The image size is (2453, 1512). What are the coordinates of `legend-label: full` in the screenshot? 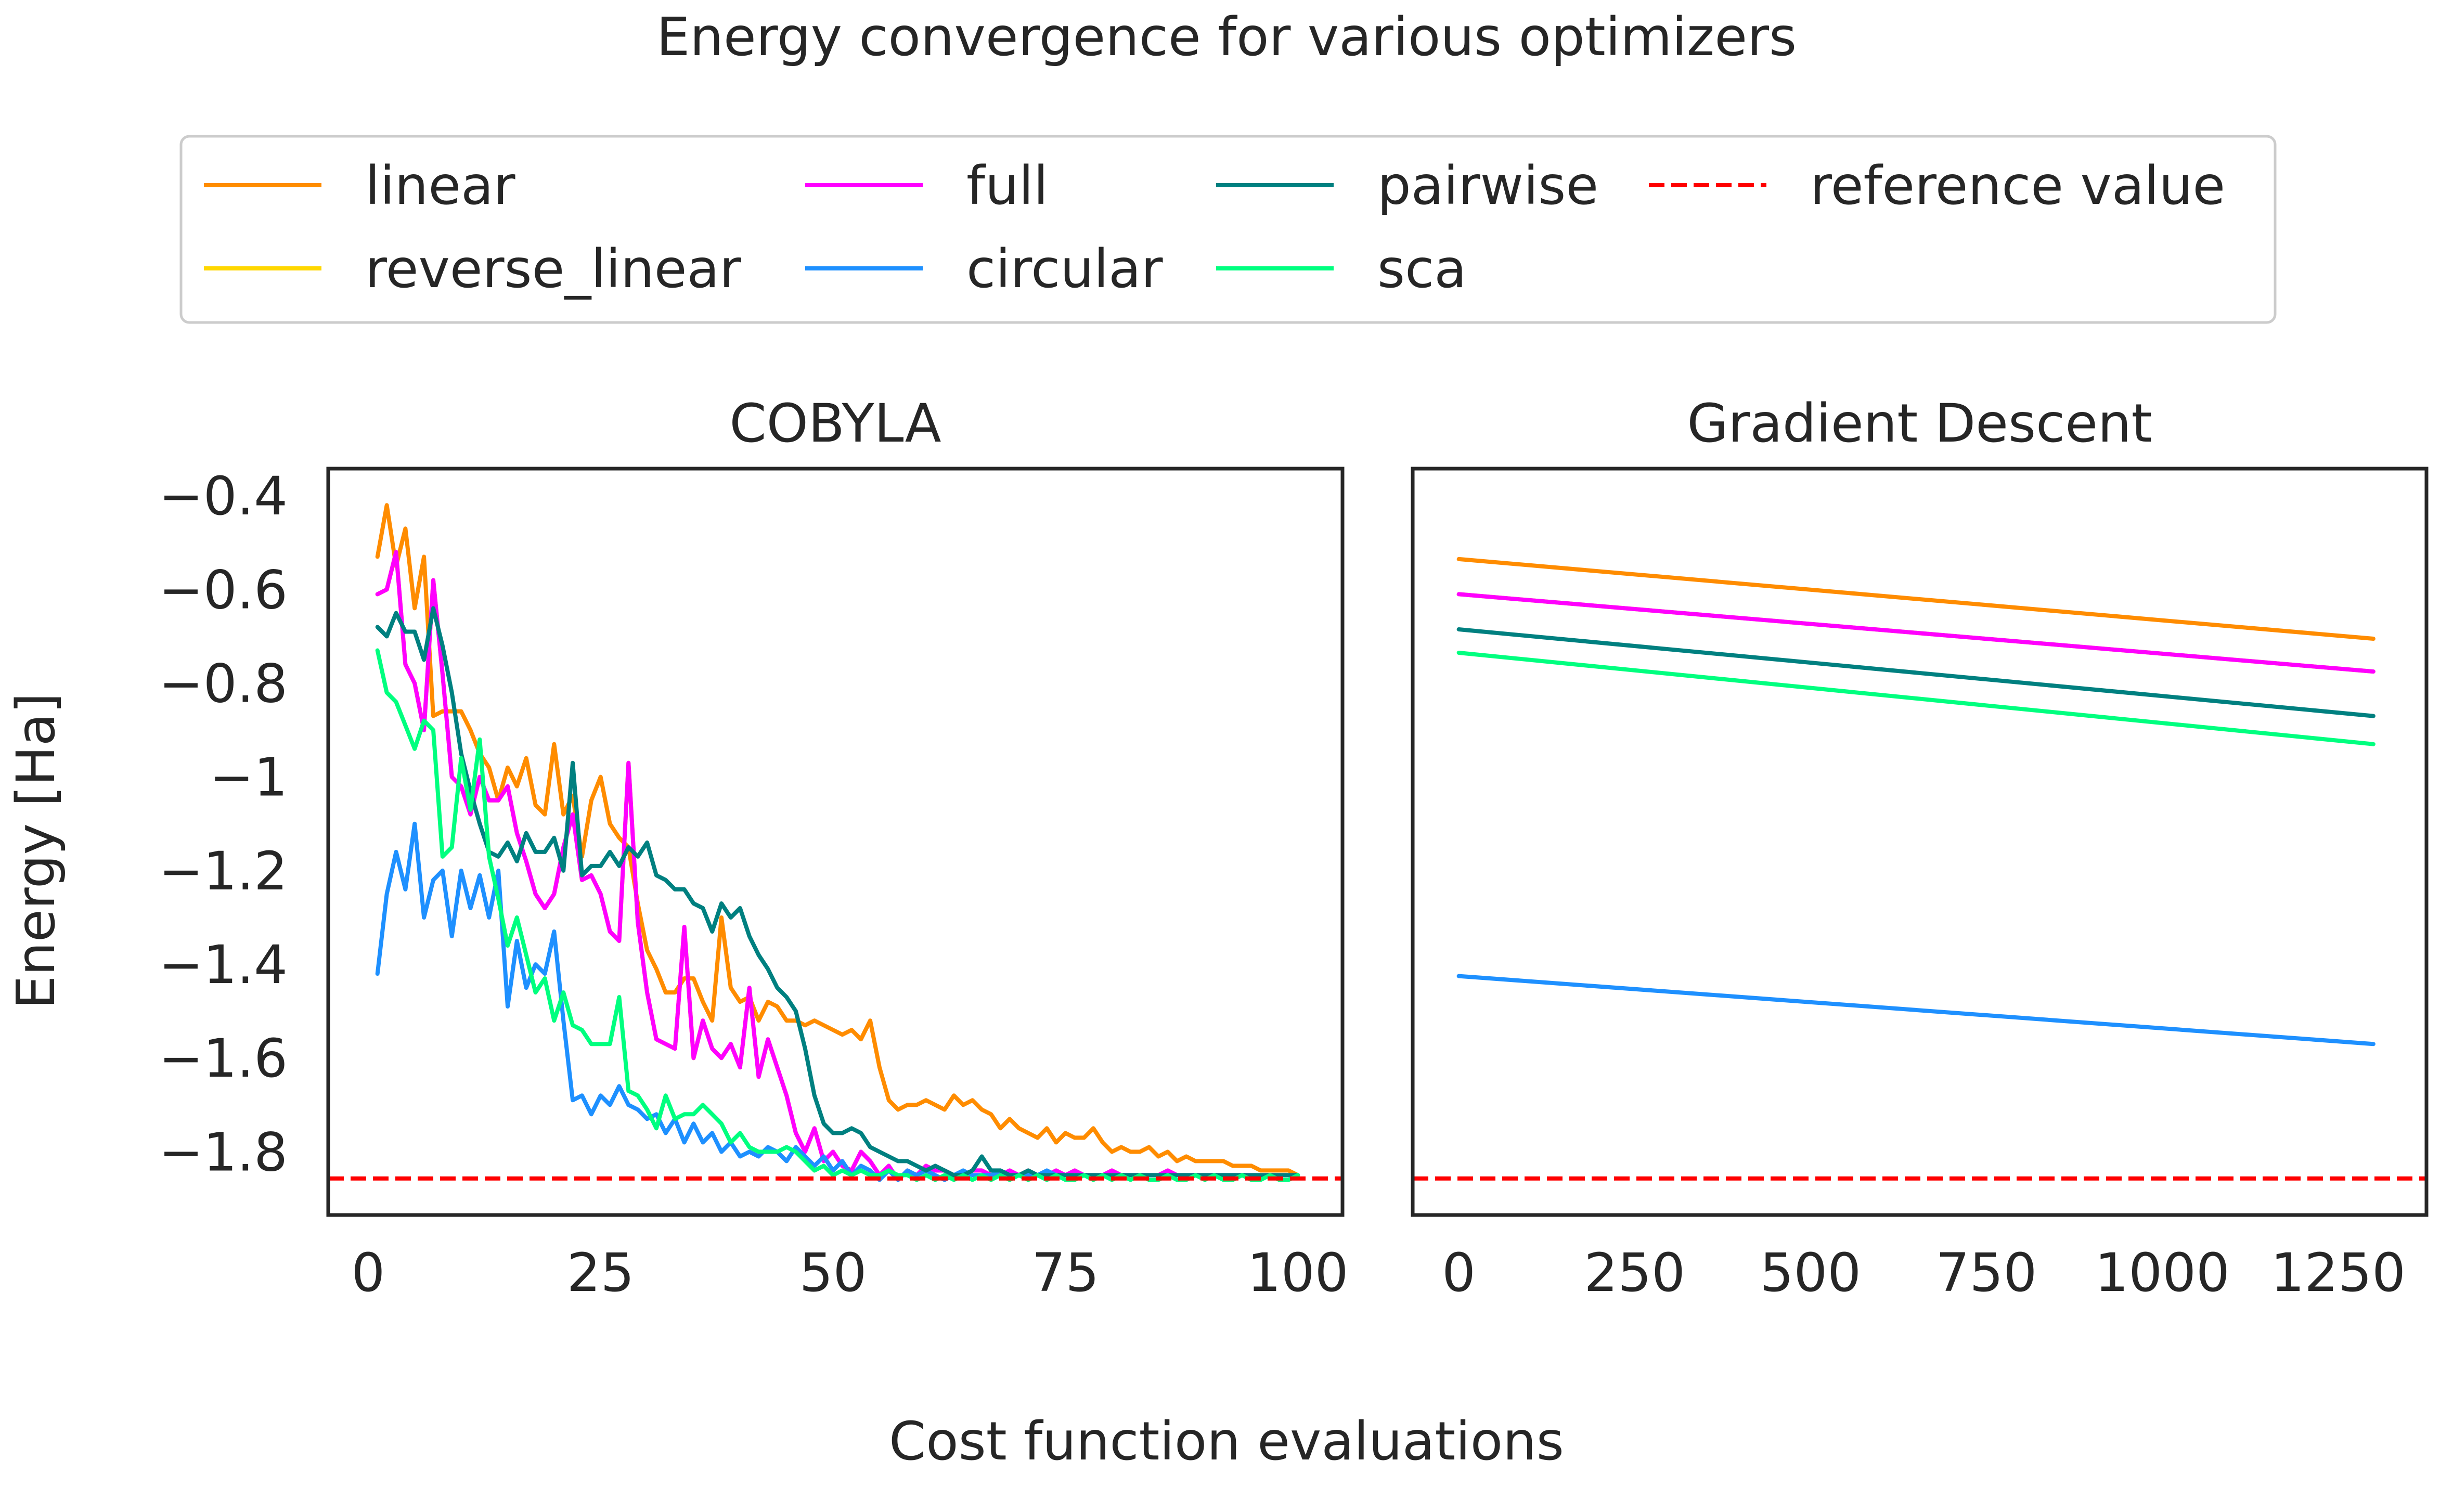 It's located at (1007, 186).